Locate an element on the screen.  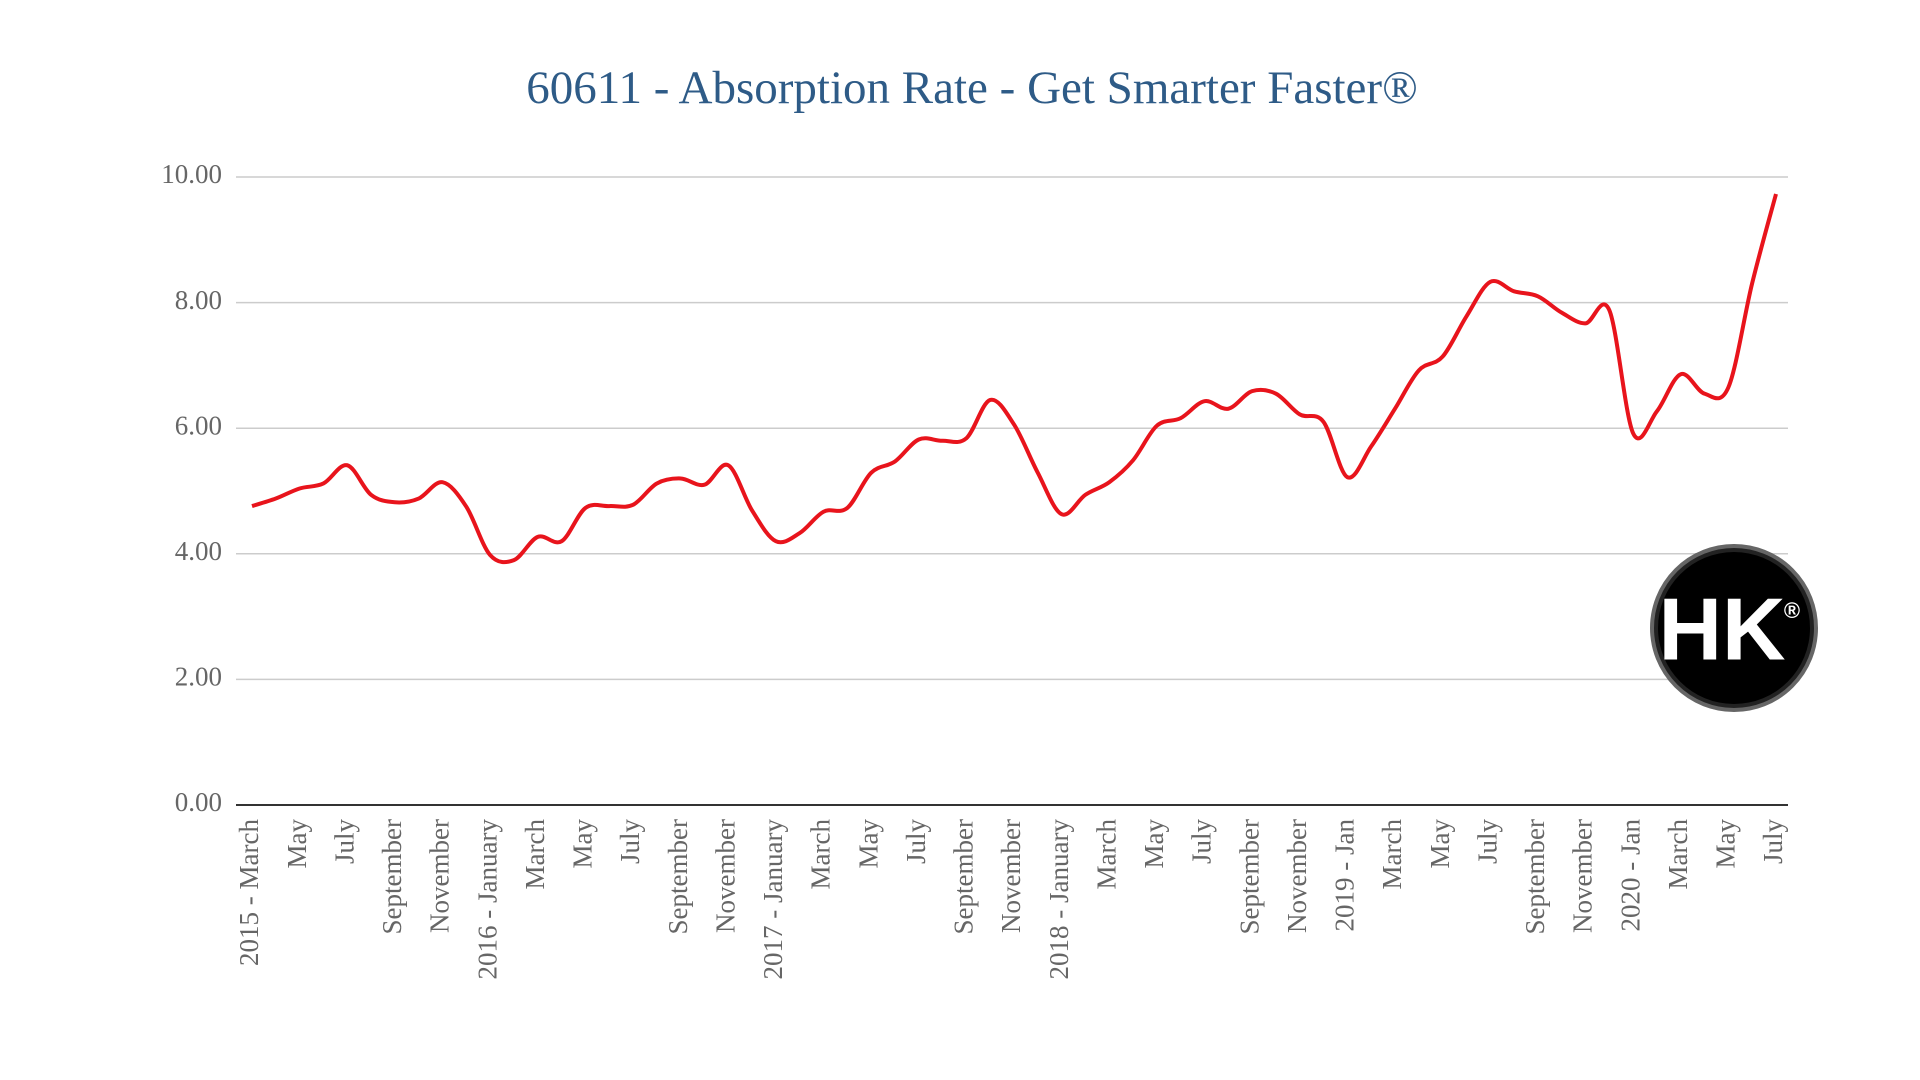
x-tick-label: 2020 - Jan is located at coordinates (1630, 875).